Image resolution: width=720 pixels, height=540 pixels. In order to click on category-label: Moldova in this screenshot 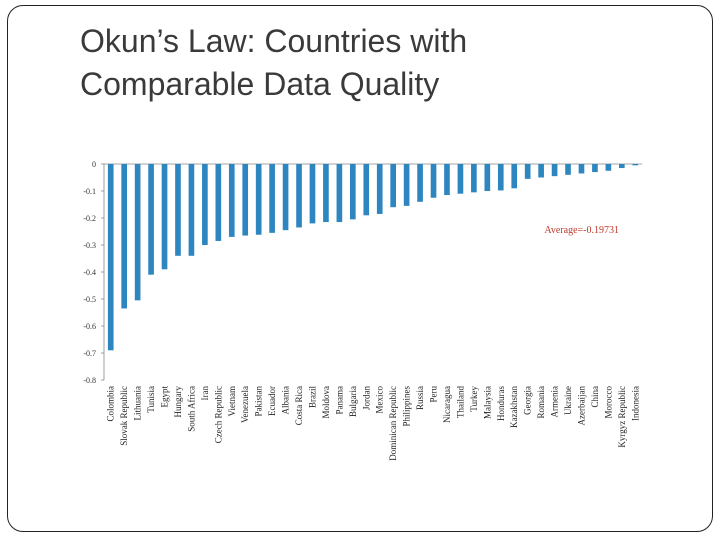, I will do `click(326, 402)`.